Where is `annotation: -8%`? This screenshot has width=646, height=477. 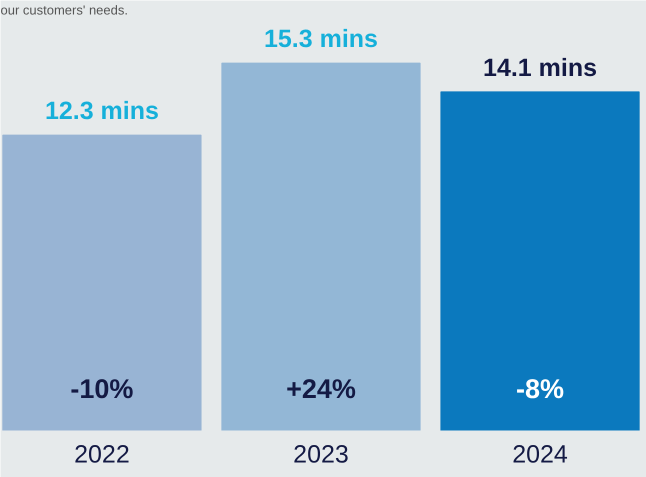
annotation: -8% is located at coordinates (540, 389).